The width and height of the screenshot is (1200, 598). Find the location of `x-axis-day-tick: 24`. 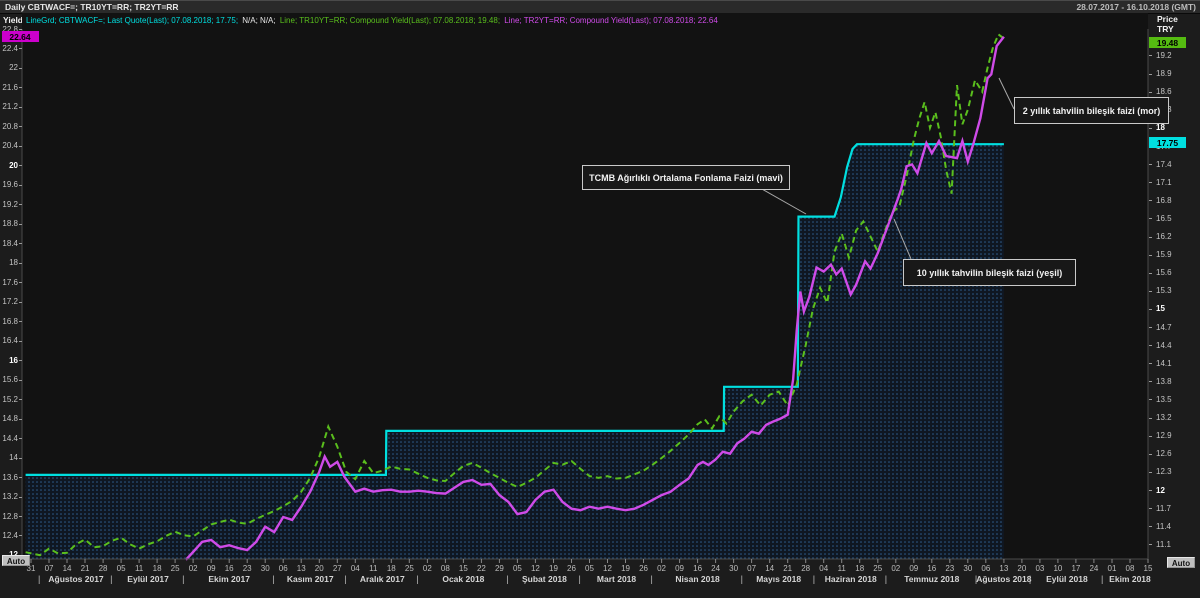

x-axis-day-tick: 24 is located at coordinates (716, 568).